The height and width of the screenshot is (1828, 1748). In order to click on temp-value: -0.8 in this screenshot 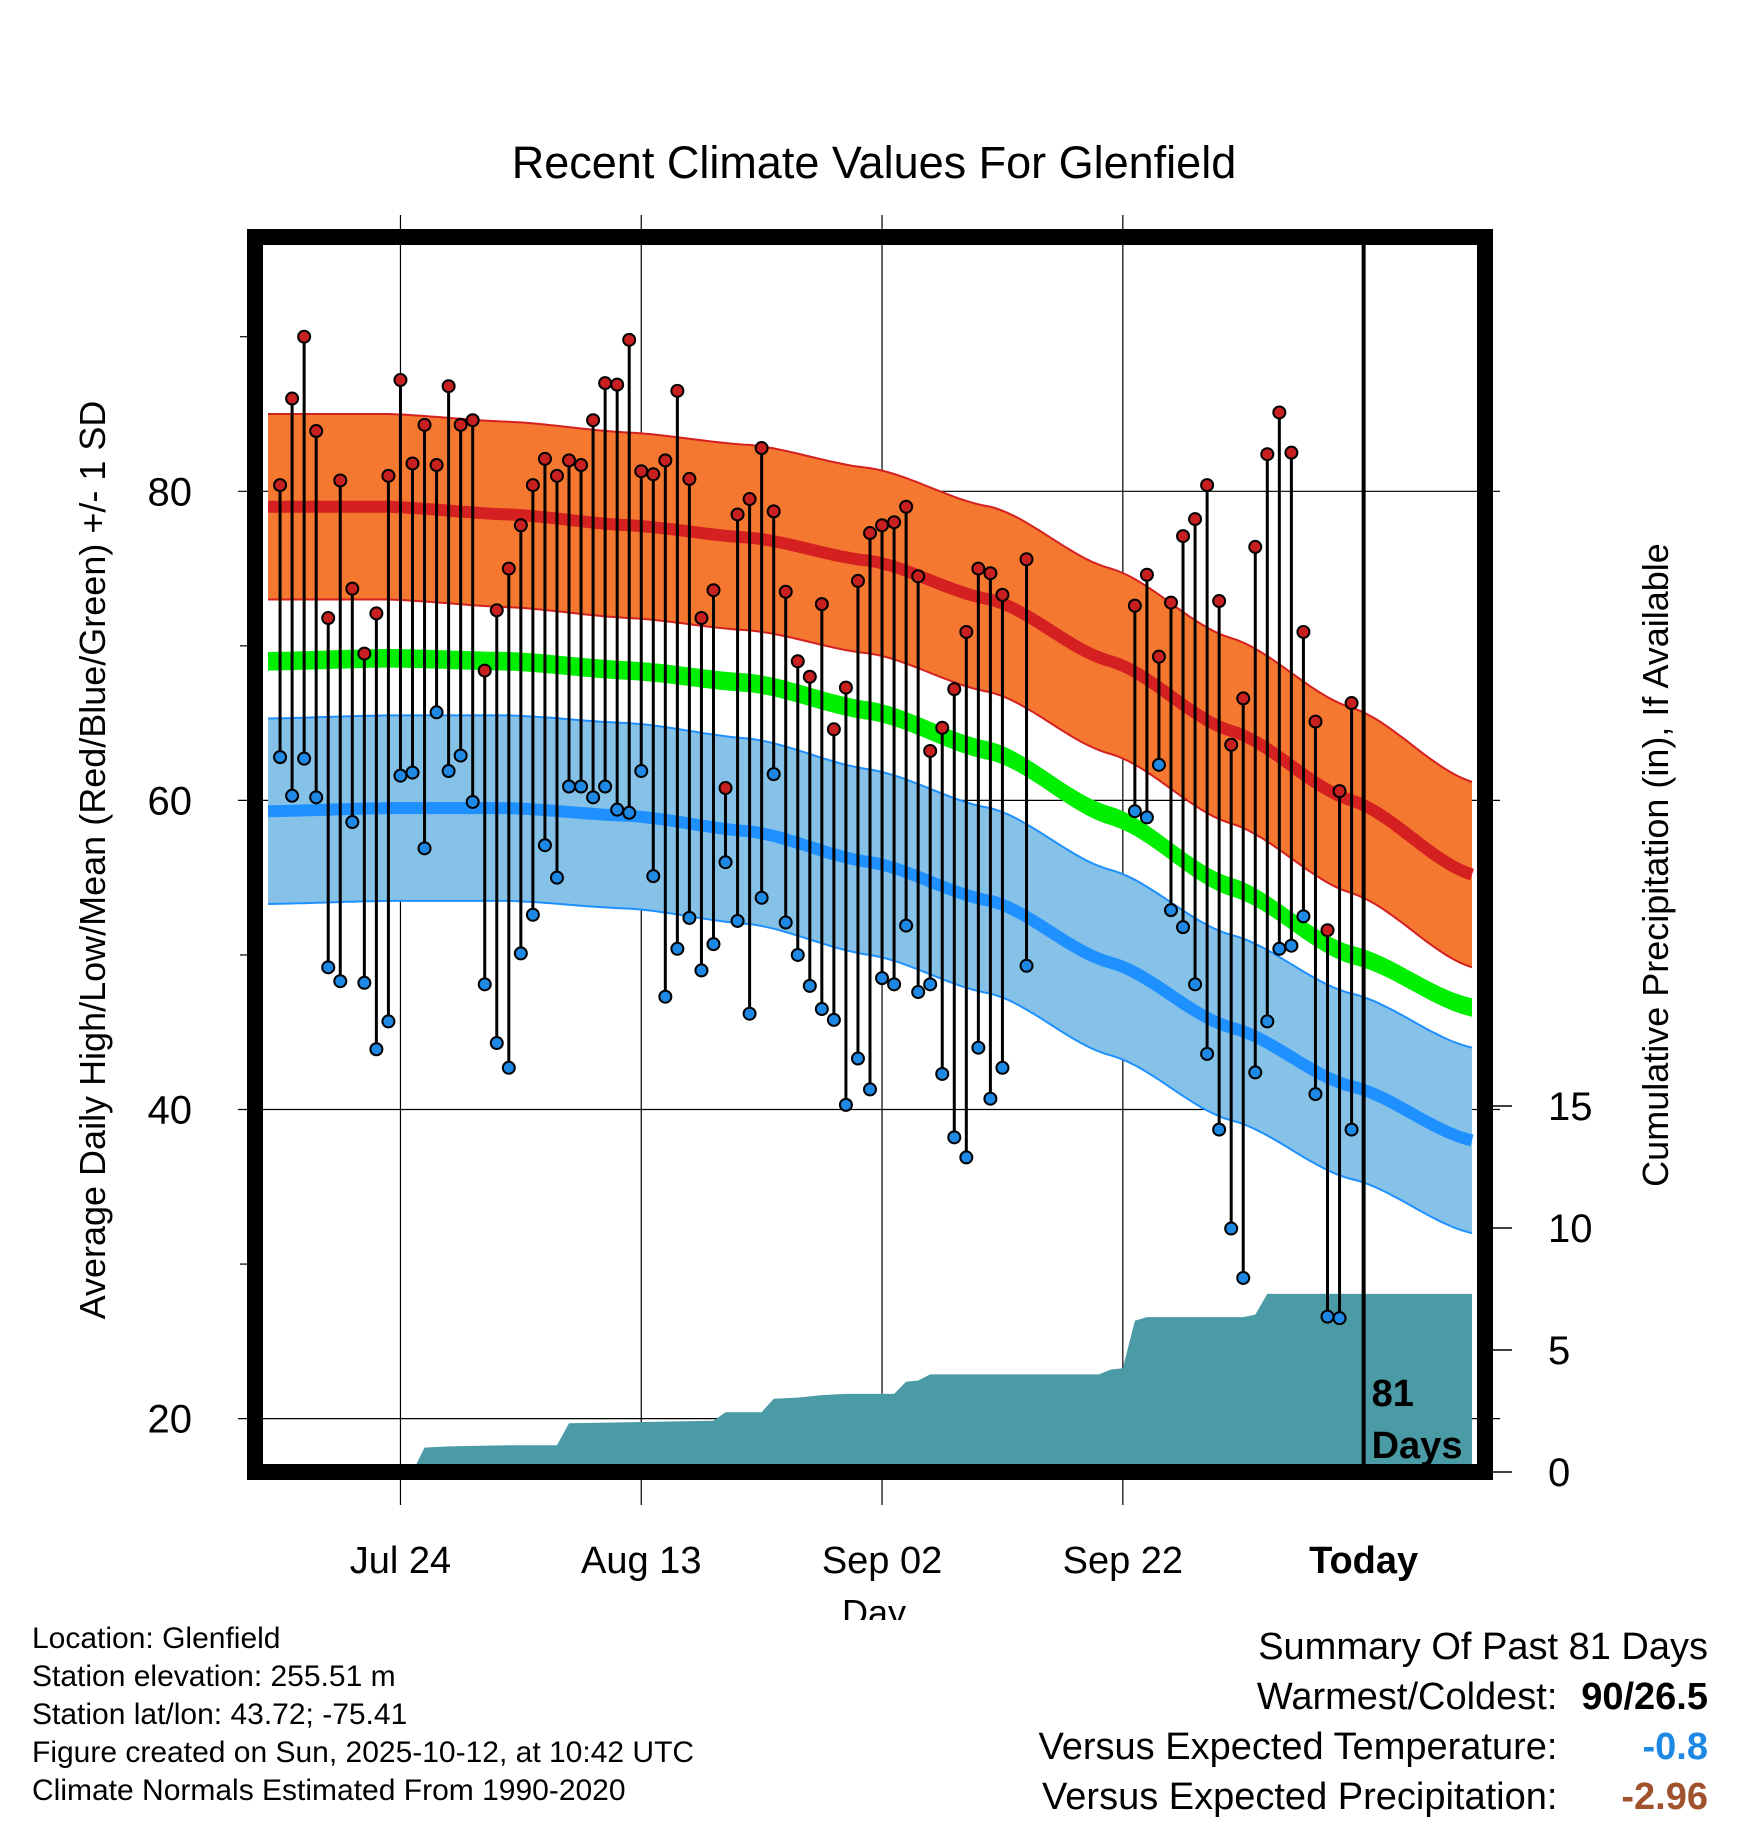, I will do `click(1675, 1747)`.